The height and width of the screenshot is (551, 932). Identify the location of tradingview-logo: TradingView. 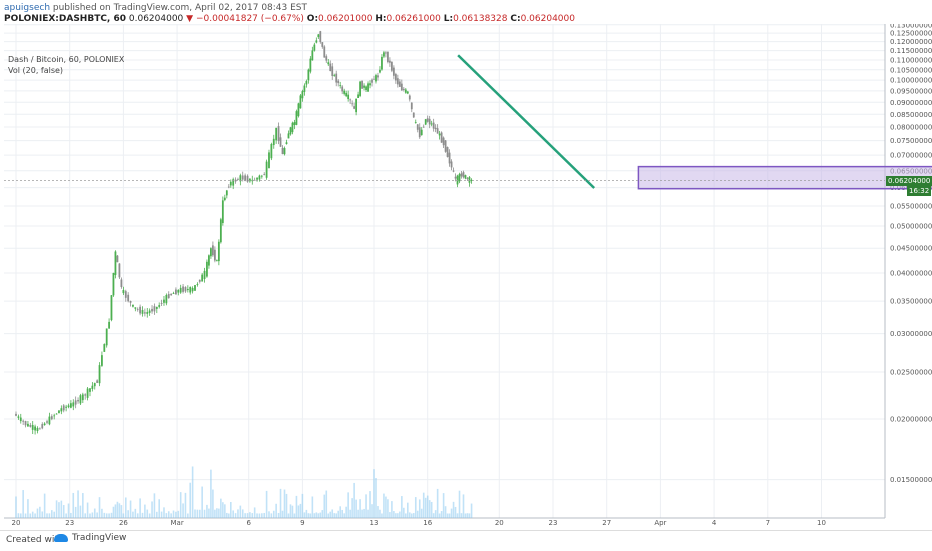
(90, 538).